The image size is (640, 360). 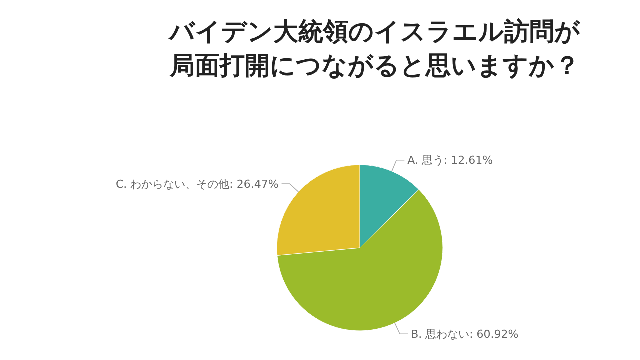 What do you see at coordinates (374, 48) in the screenshot?
I see `chart-title: バイデン大統領のイスラエル訪問が局面打開につながると思いますか？` at bounding box center [374, 48].